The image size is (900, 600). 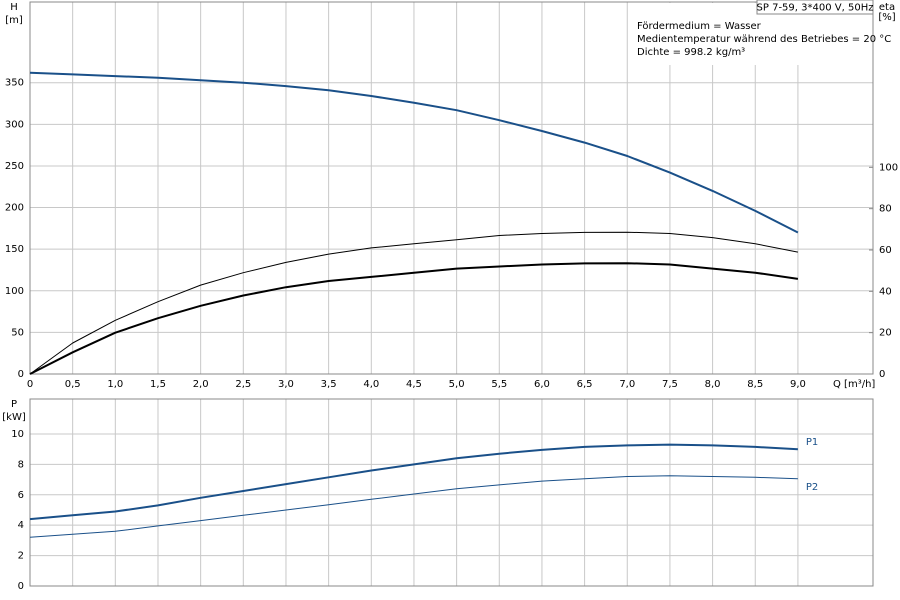 What do you see at coordinates (14, 249) in the screenshot?
I see `y-tick-label: 150` at bounding box center [14, 249].